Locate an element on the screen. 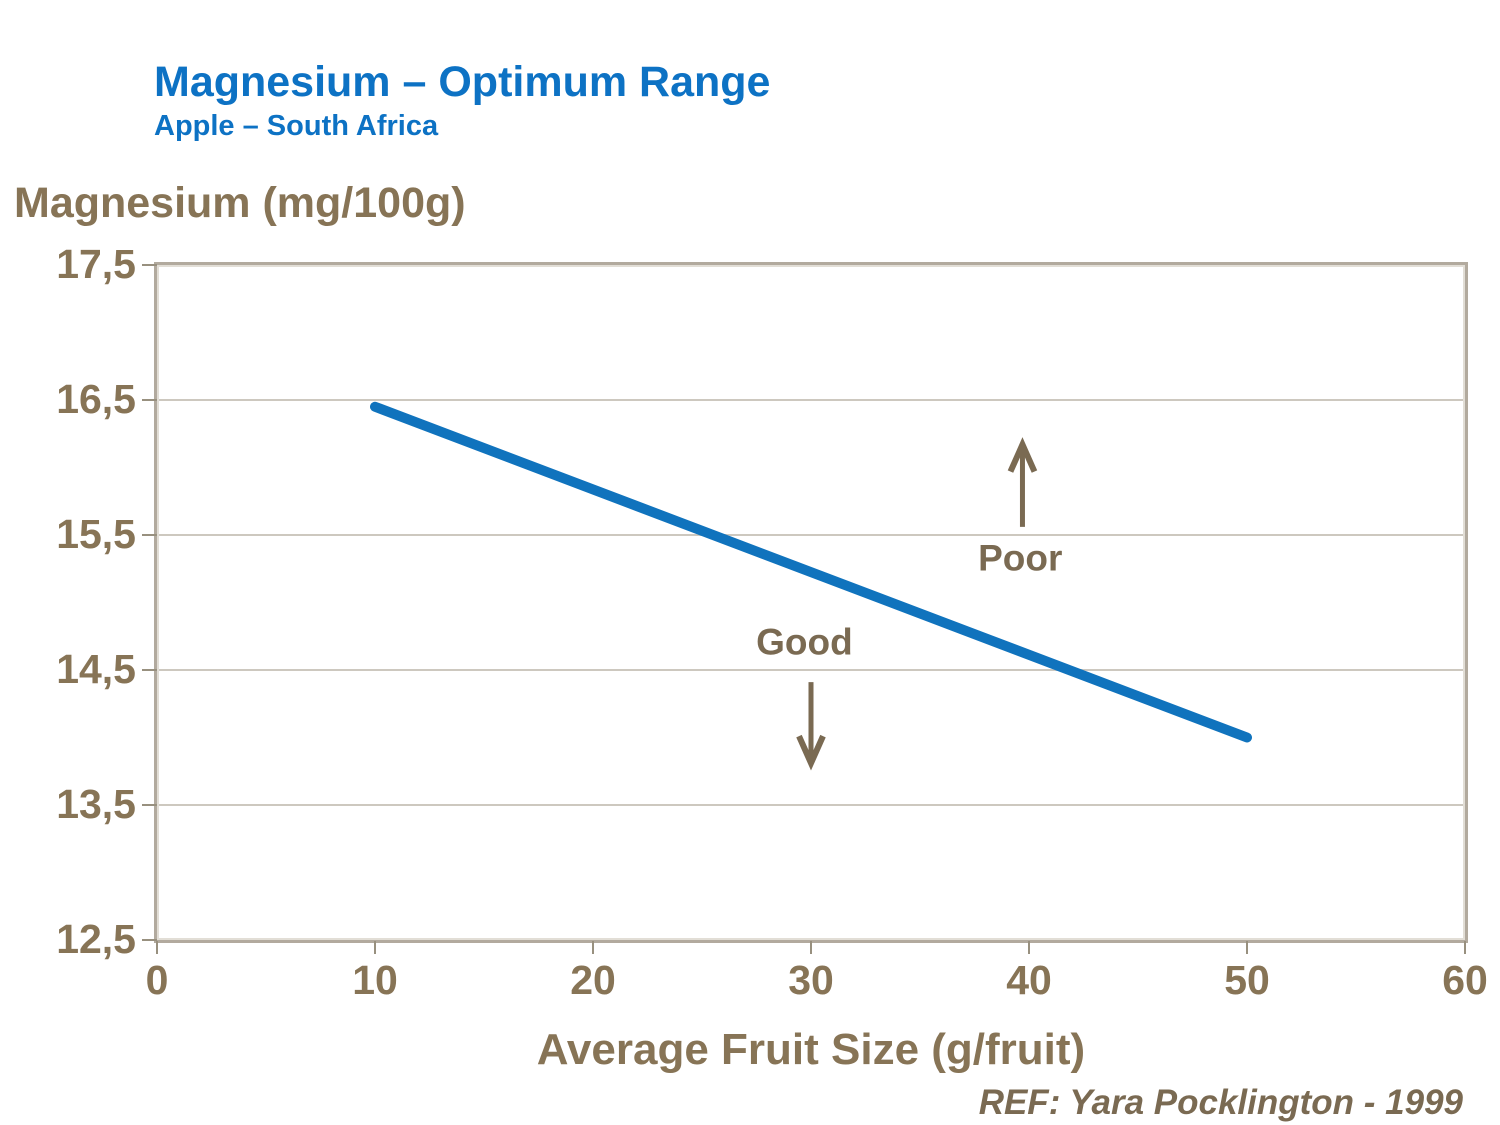 Image resolution: width=1500 pixels, height=1125 pixels. x-tick-label: 40 is located at coordinates (1029, 980).